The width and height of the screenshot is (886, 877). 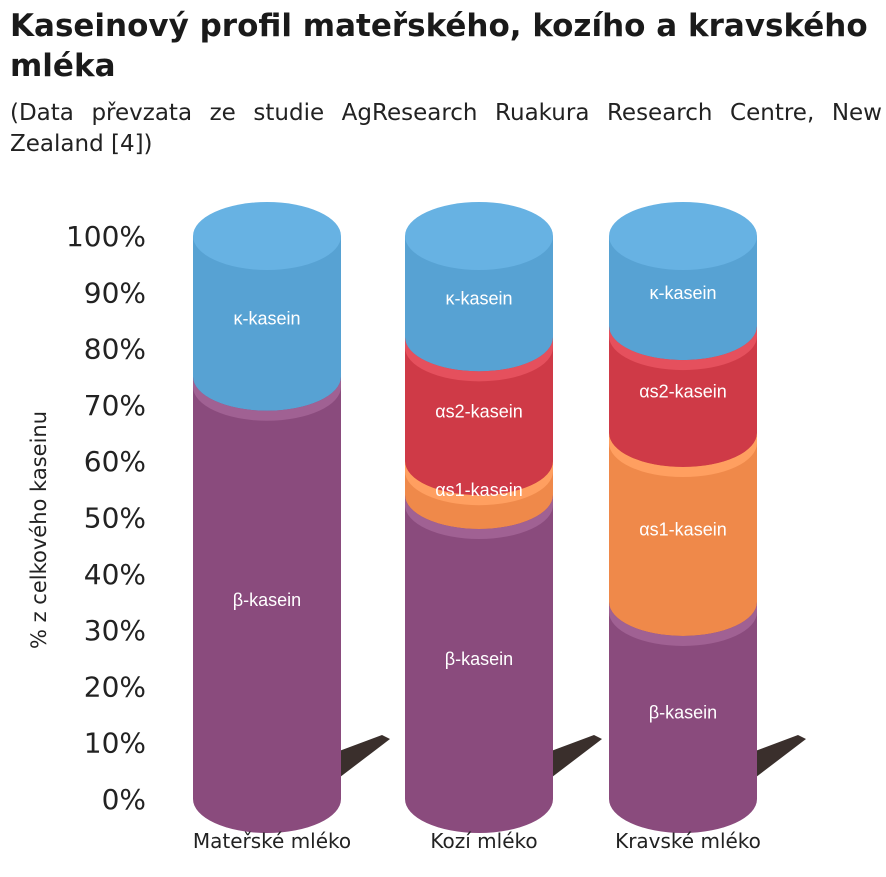 I want to click on y-axis: 0% 10% 20% 30% 40% 50% 60% 70% 80% 90% 100%, so click(x=106, y=518).